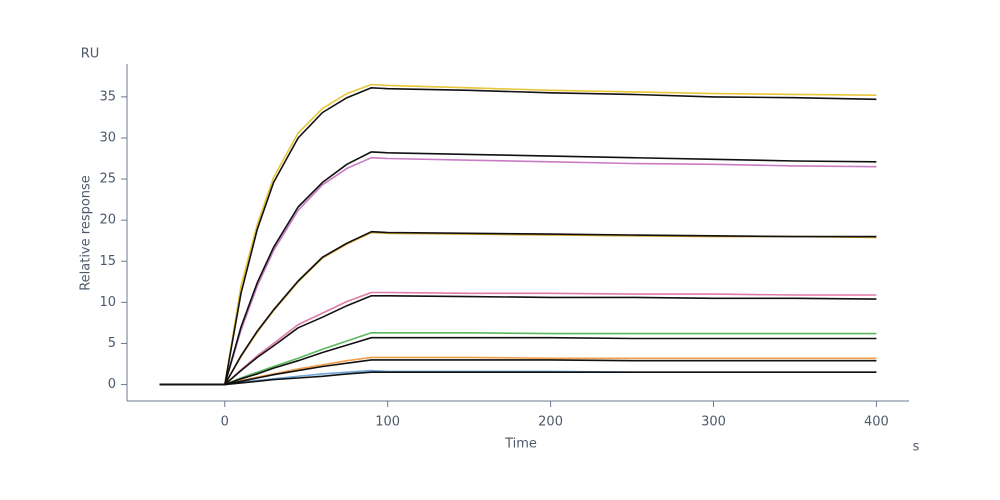 Image resolution: width=1000 pixels, height=500 pixels. Describe the element at coordinates (387, 422) in the screenshot. I see `x-tick-label: 100` at that location.